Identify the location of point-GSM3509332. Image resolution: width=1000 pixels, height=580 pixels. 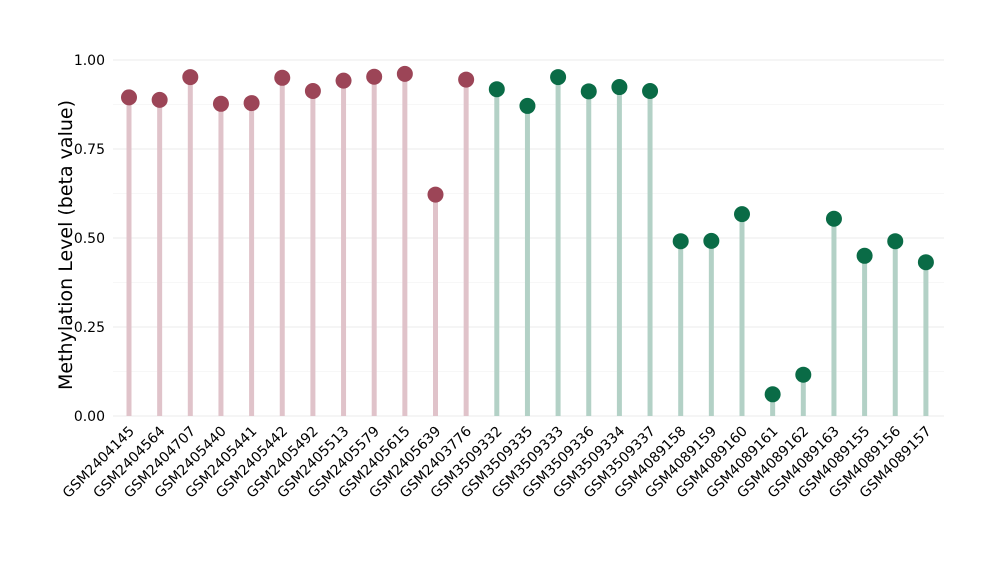
(496, 89).